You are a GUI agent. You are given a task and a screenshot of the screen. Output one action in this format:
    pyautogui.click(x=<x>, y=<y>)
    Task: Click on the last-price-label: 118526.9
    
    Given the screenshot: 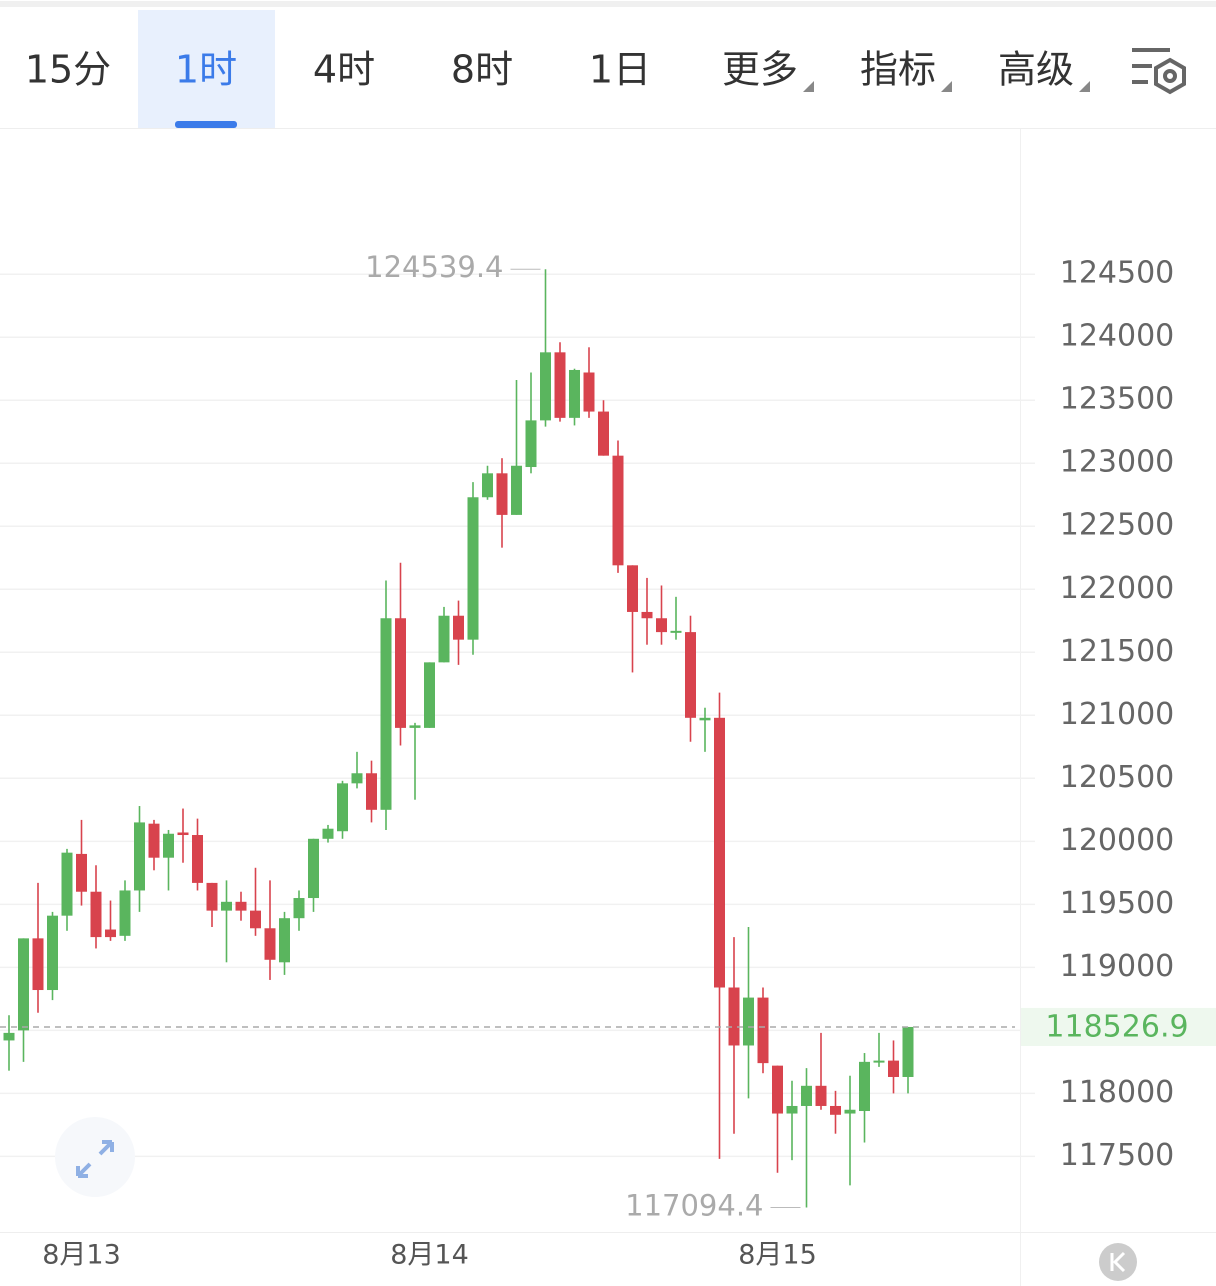 What is the action you would take?
    pyautogui.click(x=1116, y=1026)
    